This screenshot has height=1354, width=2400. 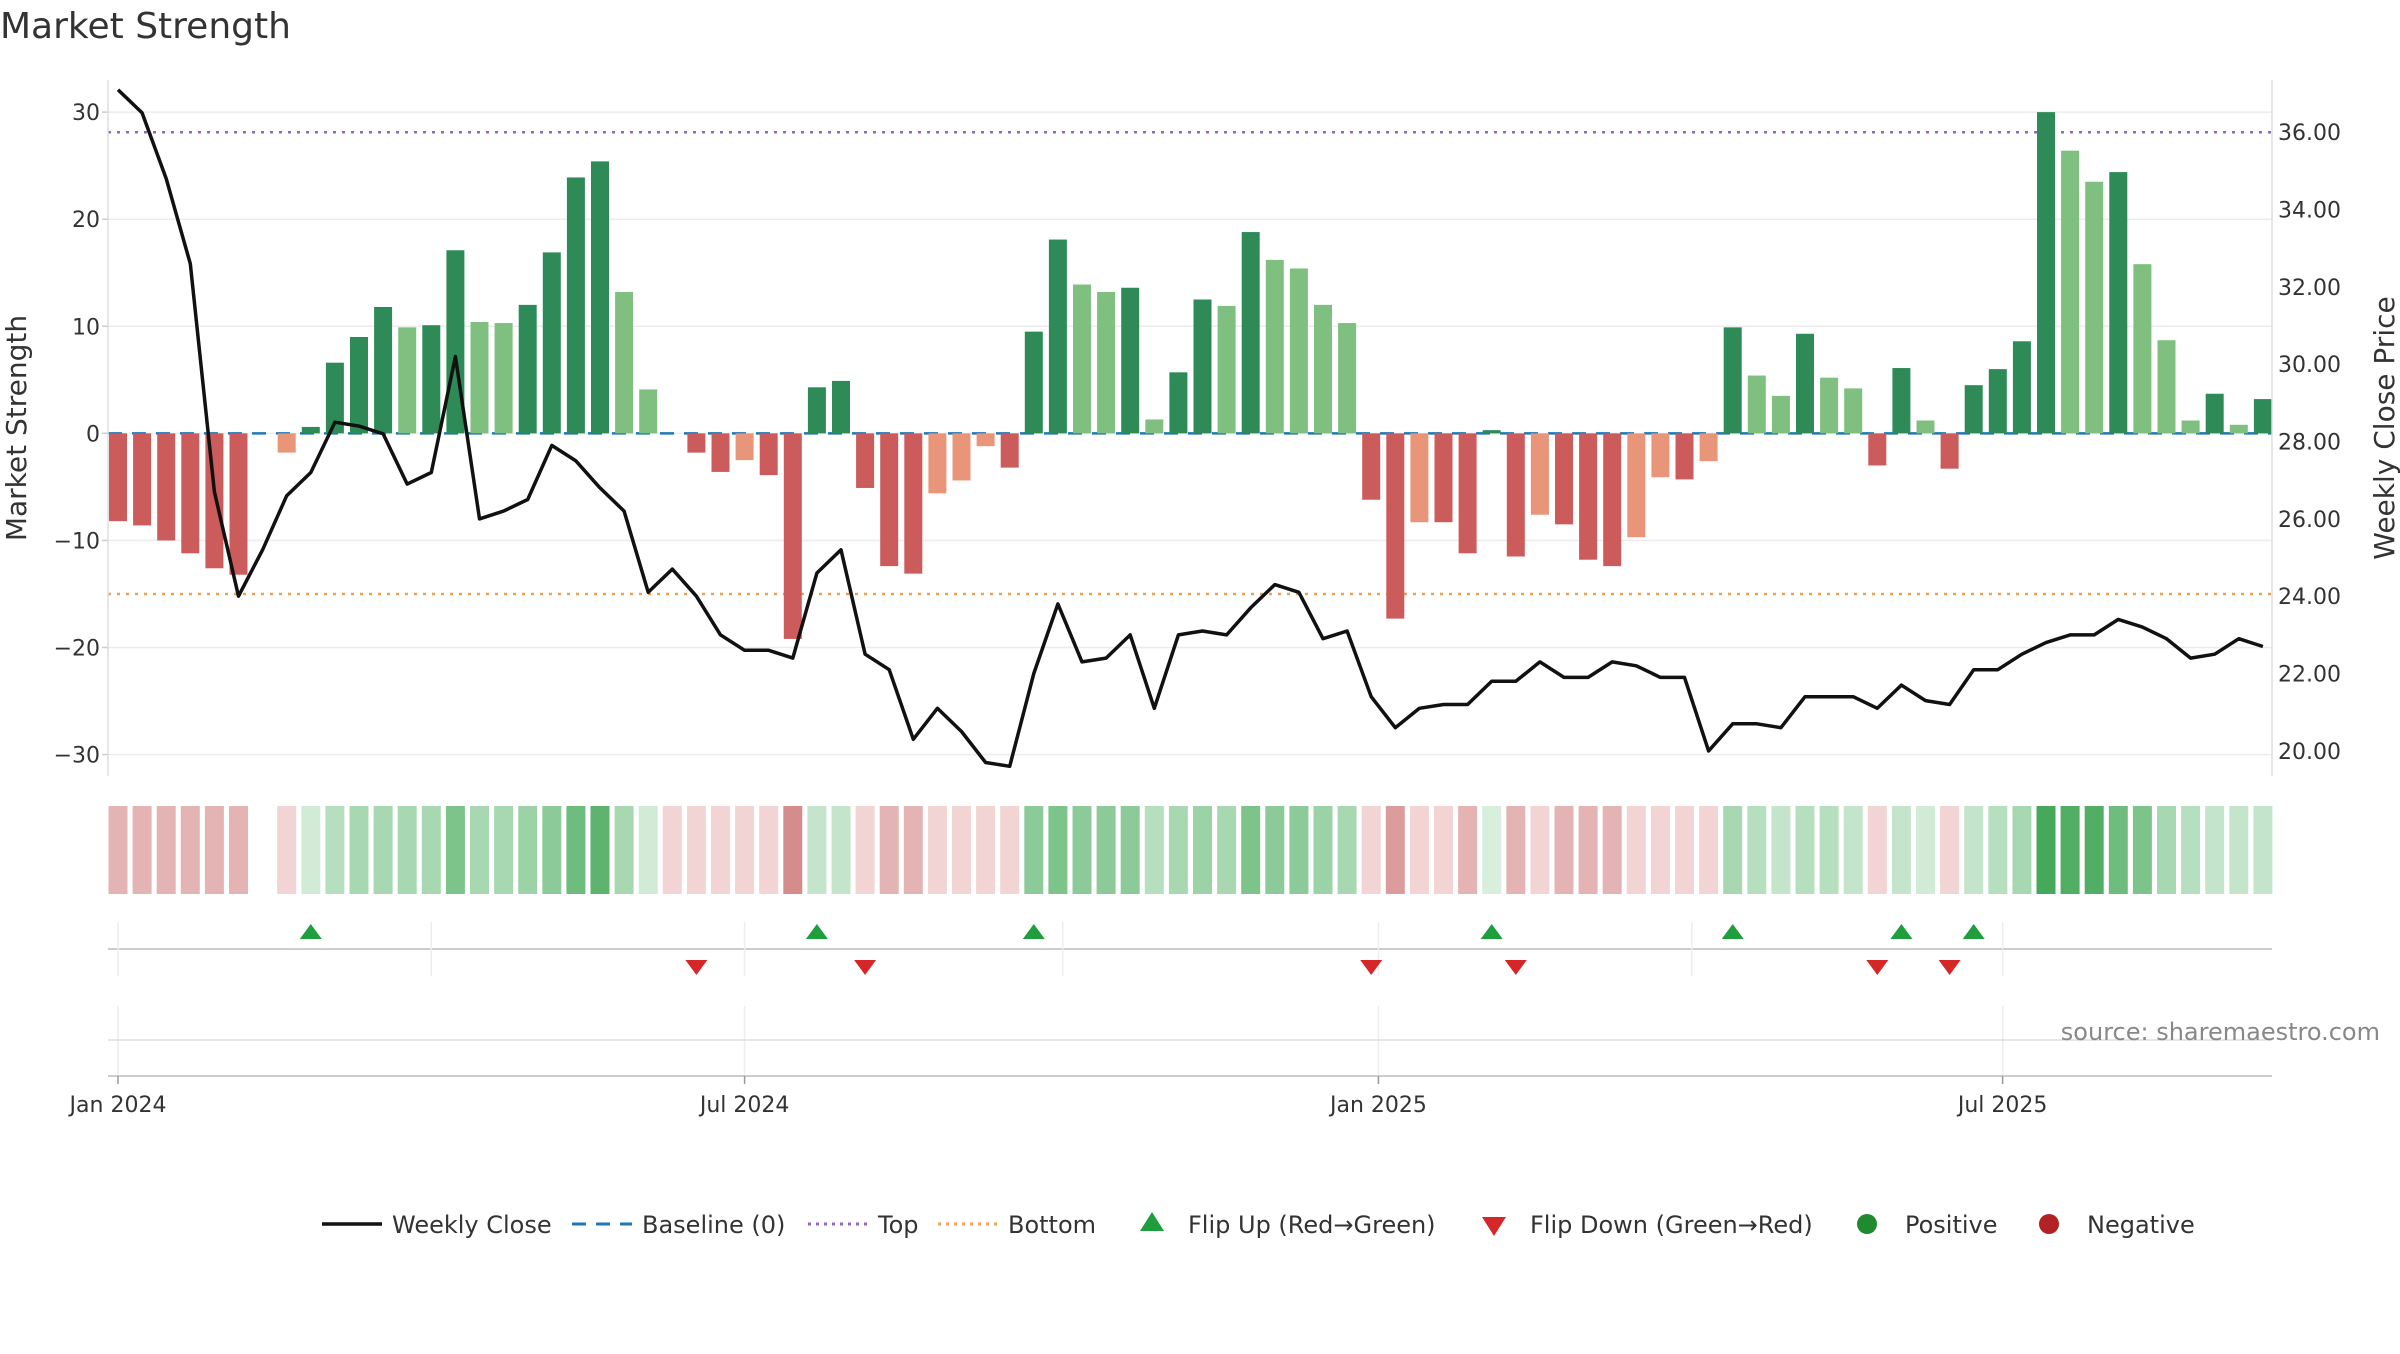 I want to click on x-tick-label: Jul 2024, so click(x=744, y=1105).